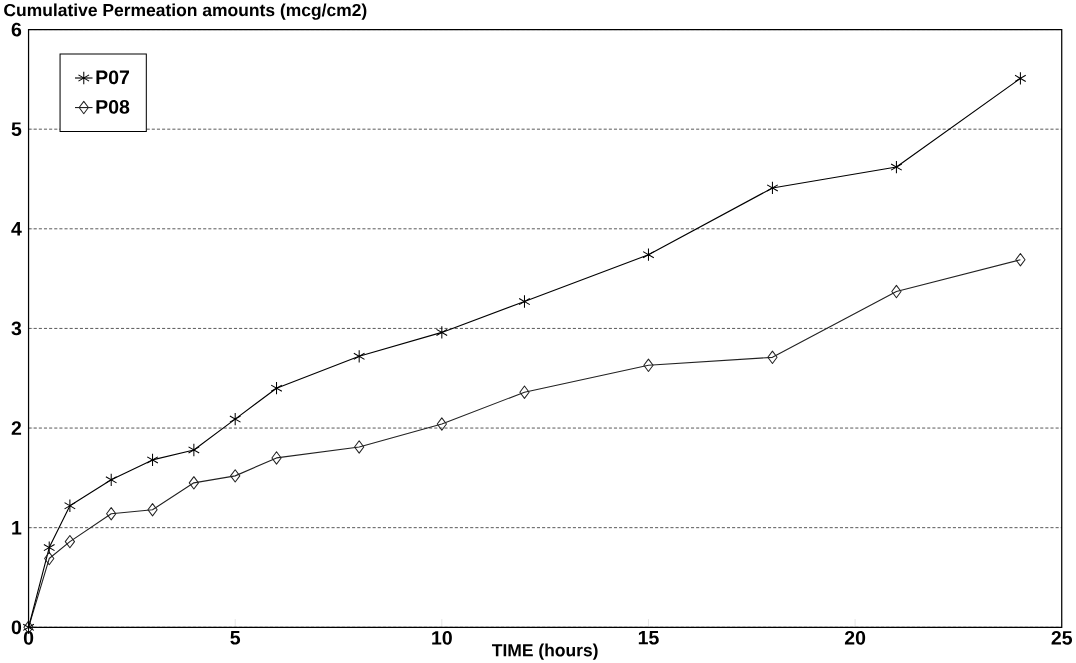 The image size is (1076, 663). I want to click on x-axis-title: TIME (hours), so click(545, 651).